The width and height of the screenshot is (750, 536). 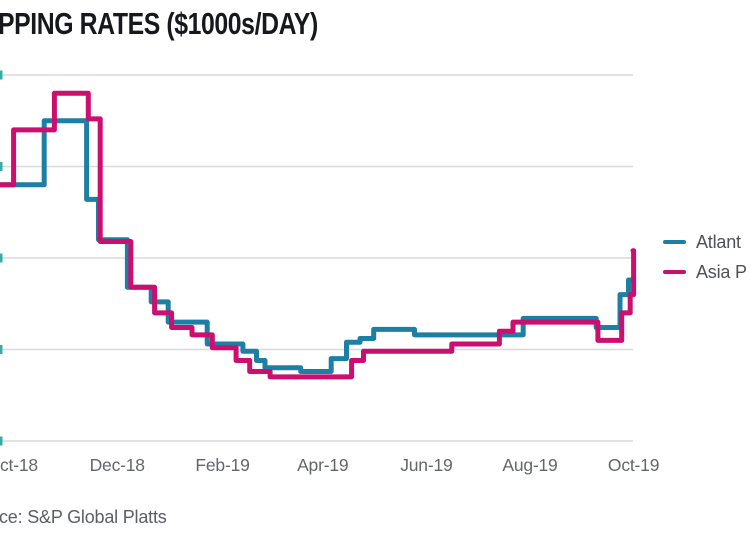 What do you see at coordinates (323, 465) in the screenshot?
I see `x-tick-label: Apr-19` at bounding box center [323, 465].